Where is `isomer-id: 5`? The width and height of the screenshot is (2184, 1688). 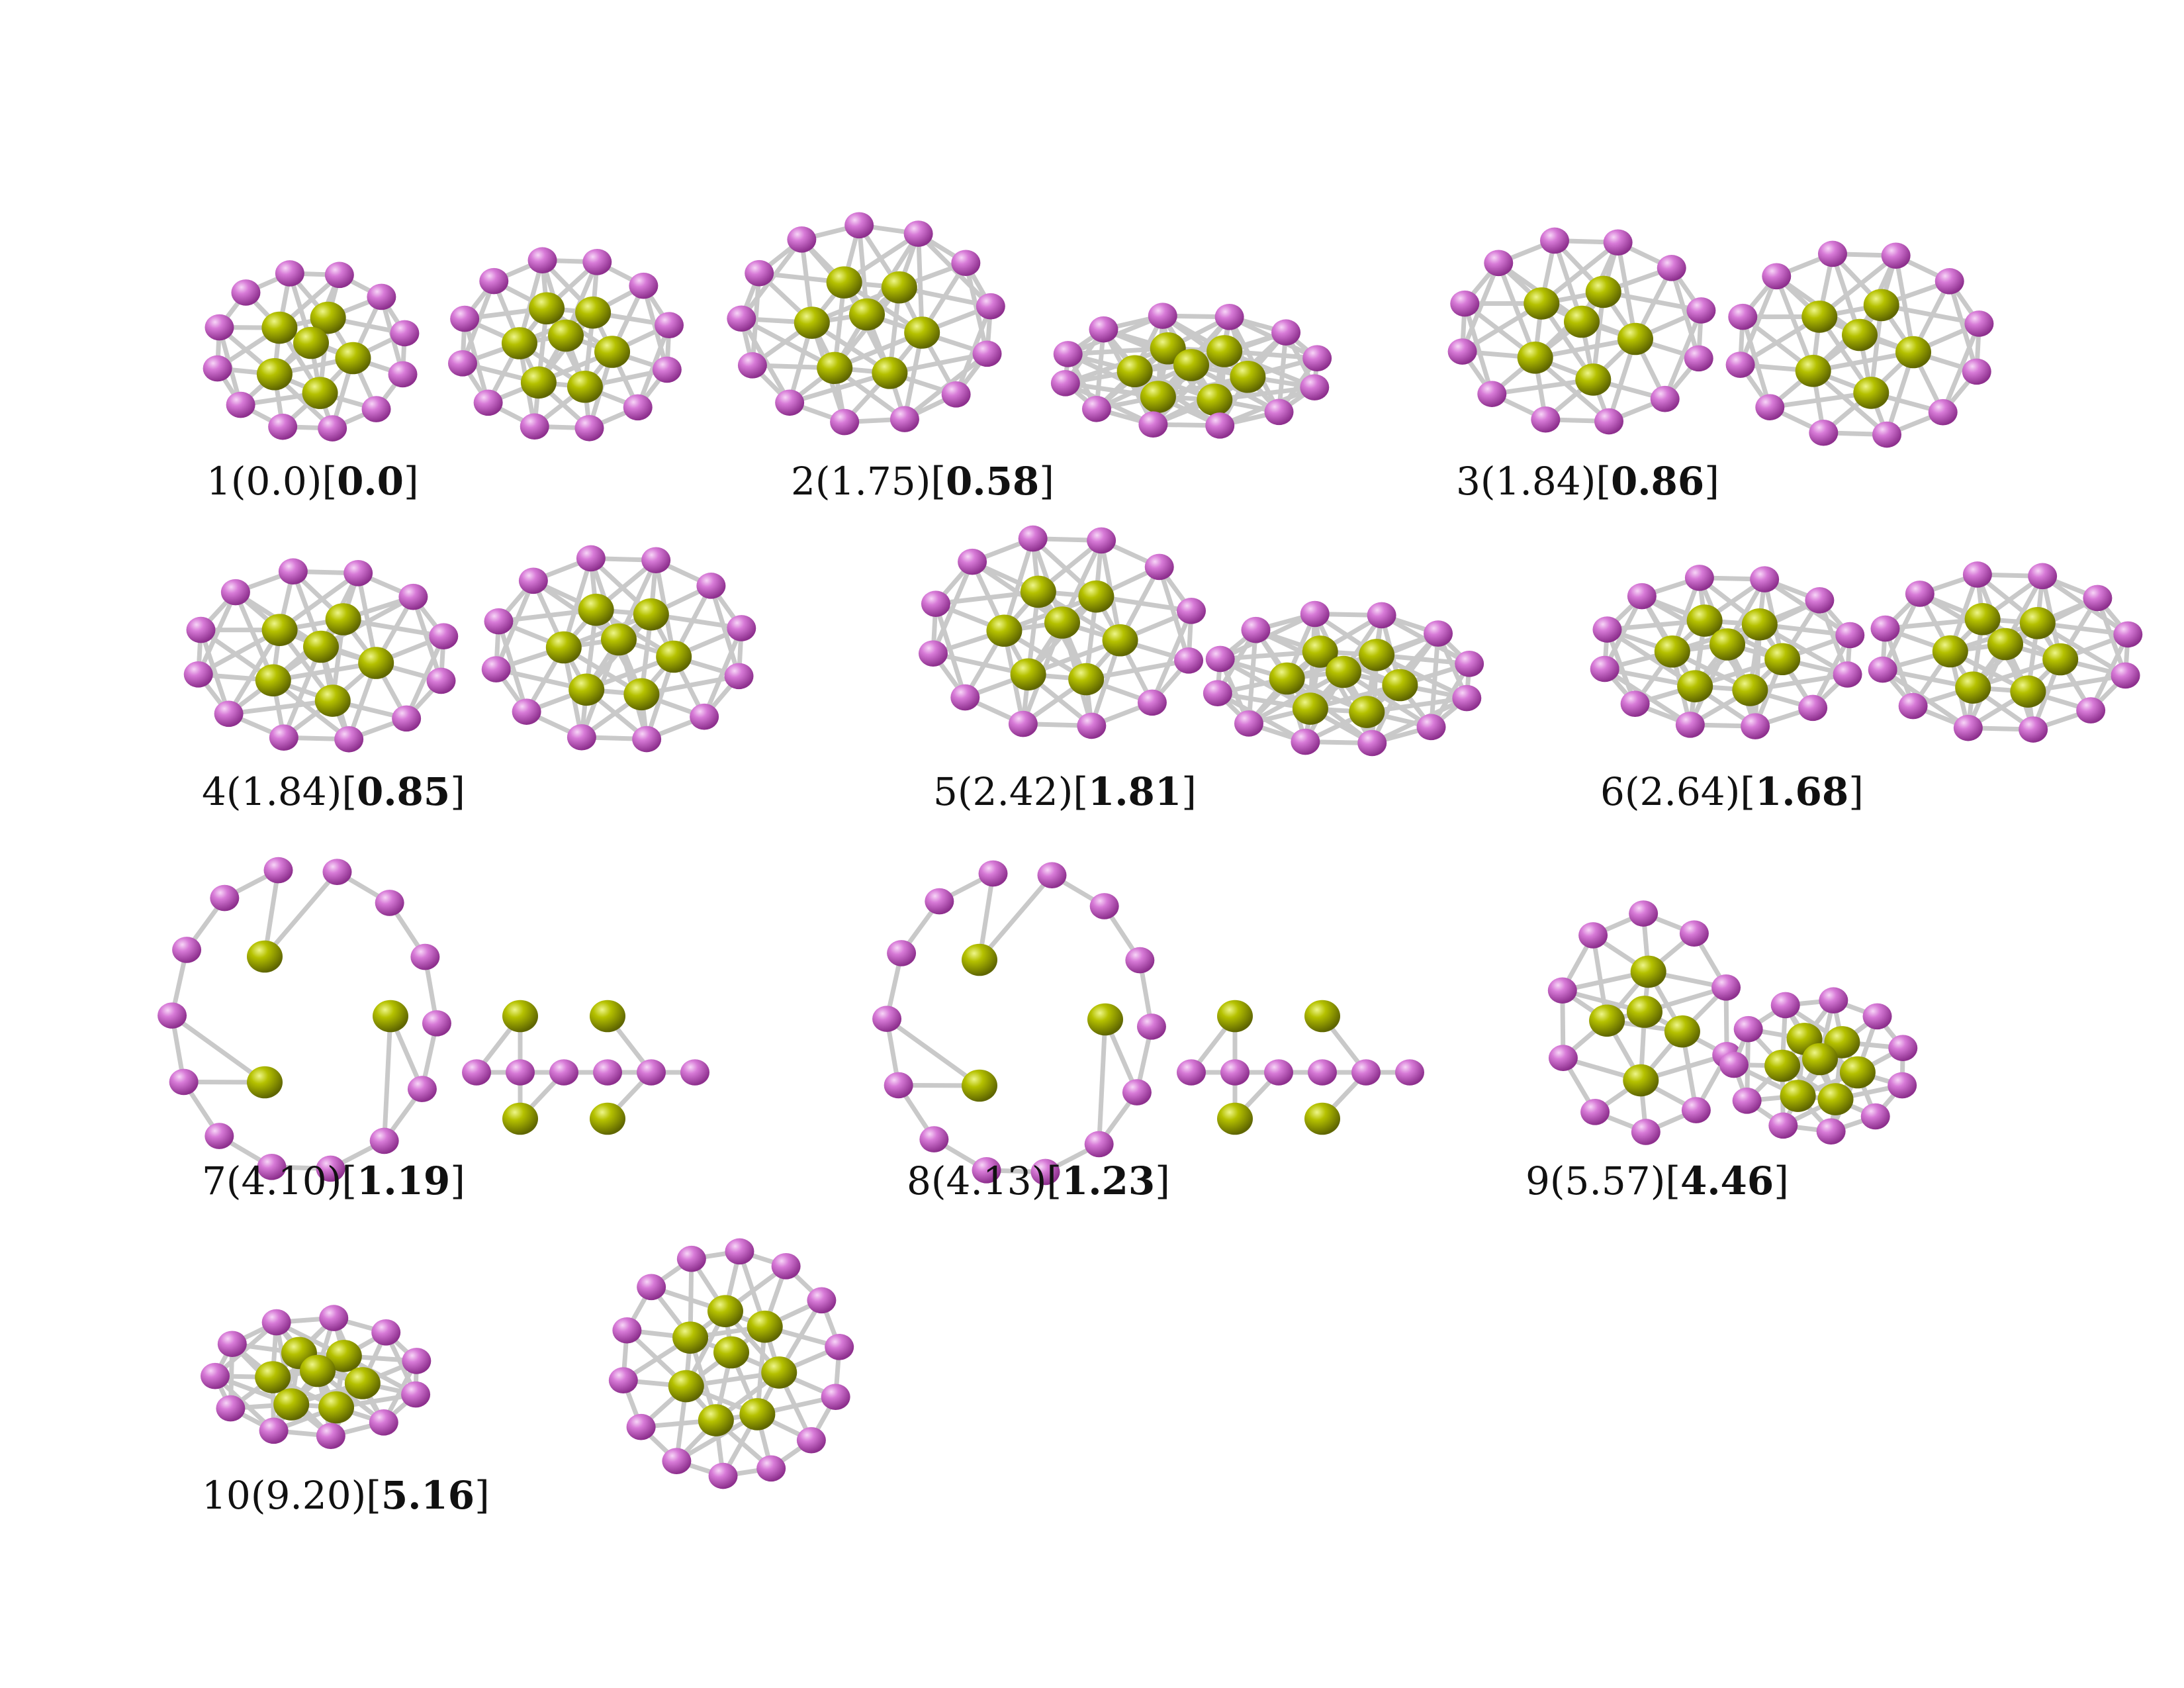 isomer-id: 5 is located at coordinates (946, 791).